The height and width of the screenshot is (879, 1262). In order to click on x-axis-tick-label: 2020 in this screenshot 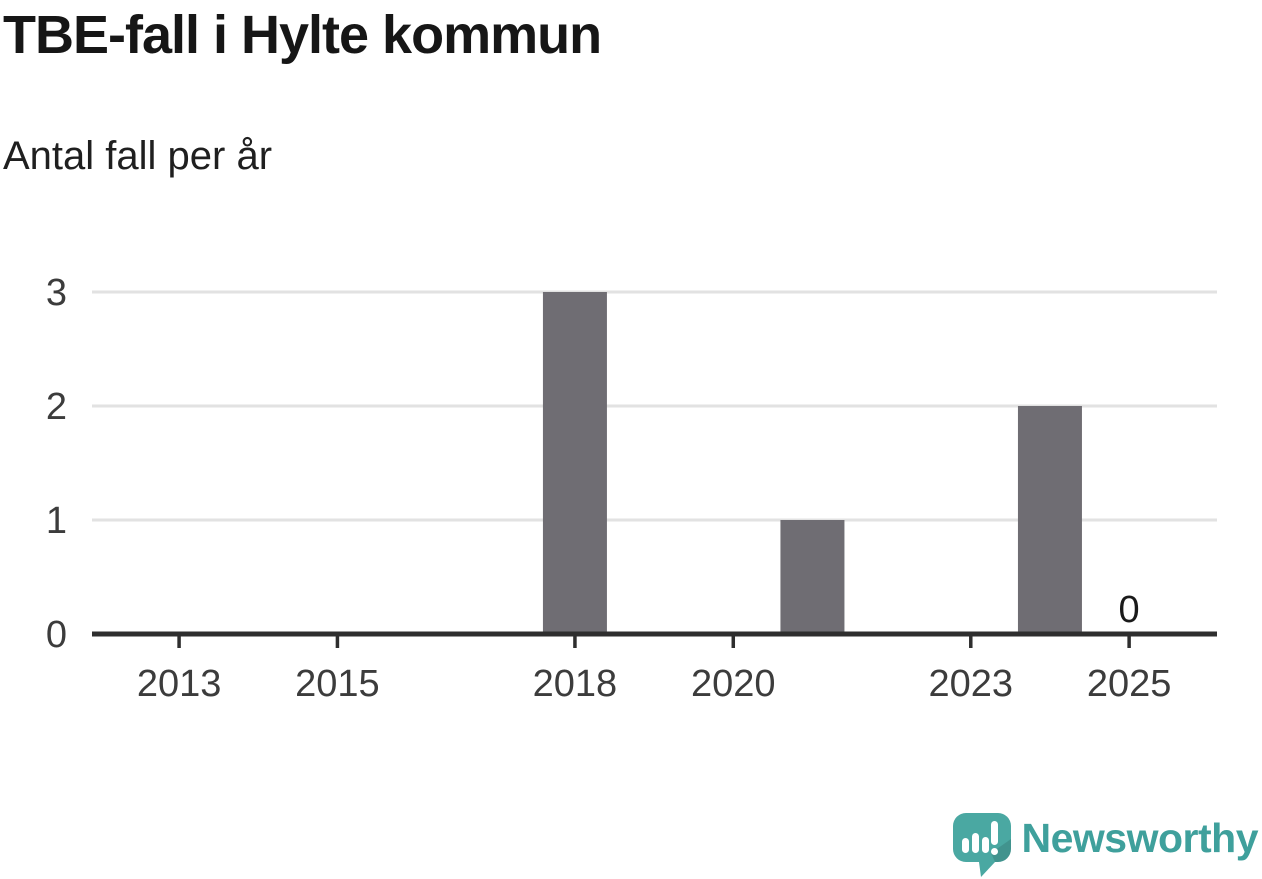, I will do `click(733, 684)`.